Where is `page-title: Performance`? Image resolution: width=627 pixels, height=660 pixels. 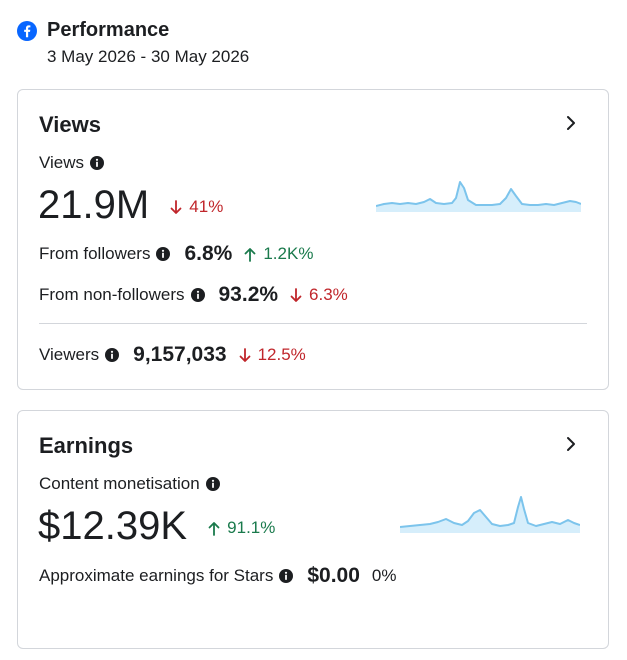
page-title: Performance is located at coordinates (108, 30).